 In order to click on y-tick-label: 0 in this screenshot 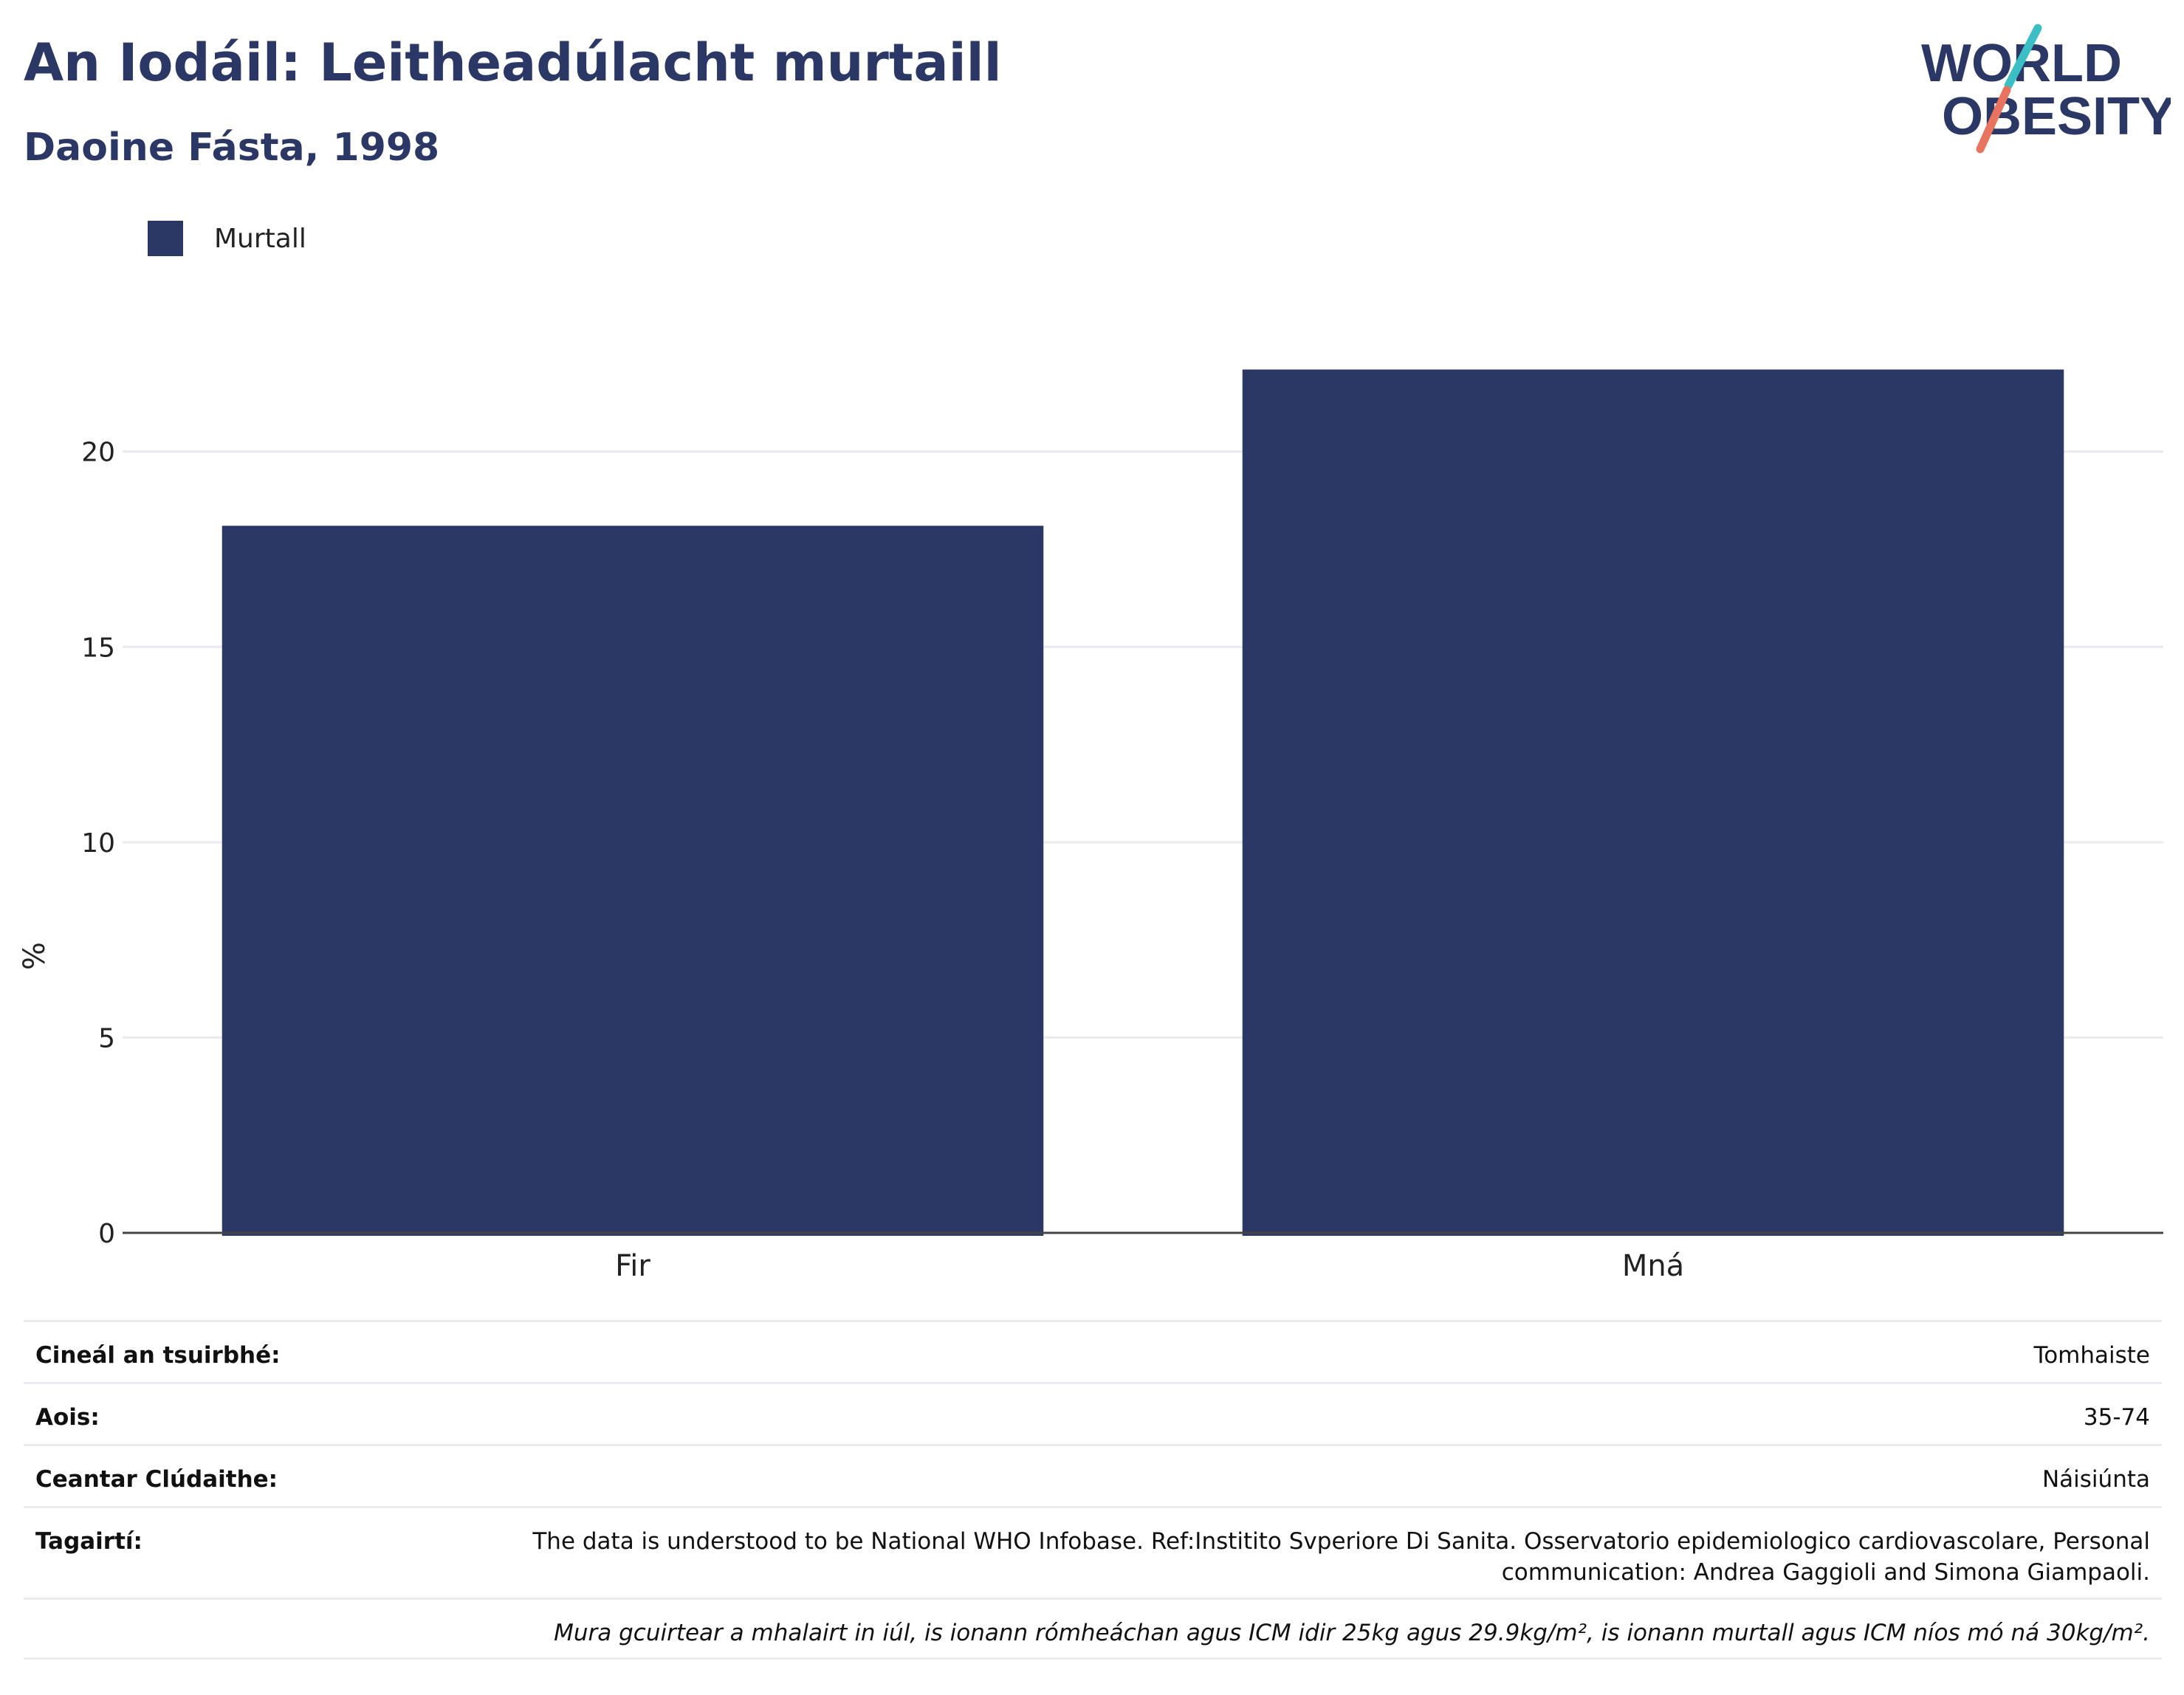, I will do `click(107, 1234)`.